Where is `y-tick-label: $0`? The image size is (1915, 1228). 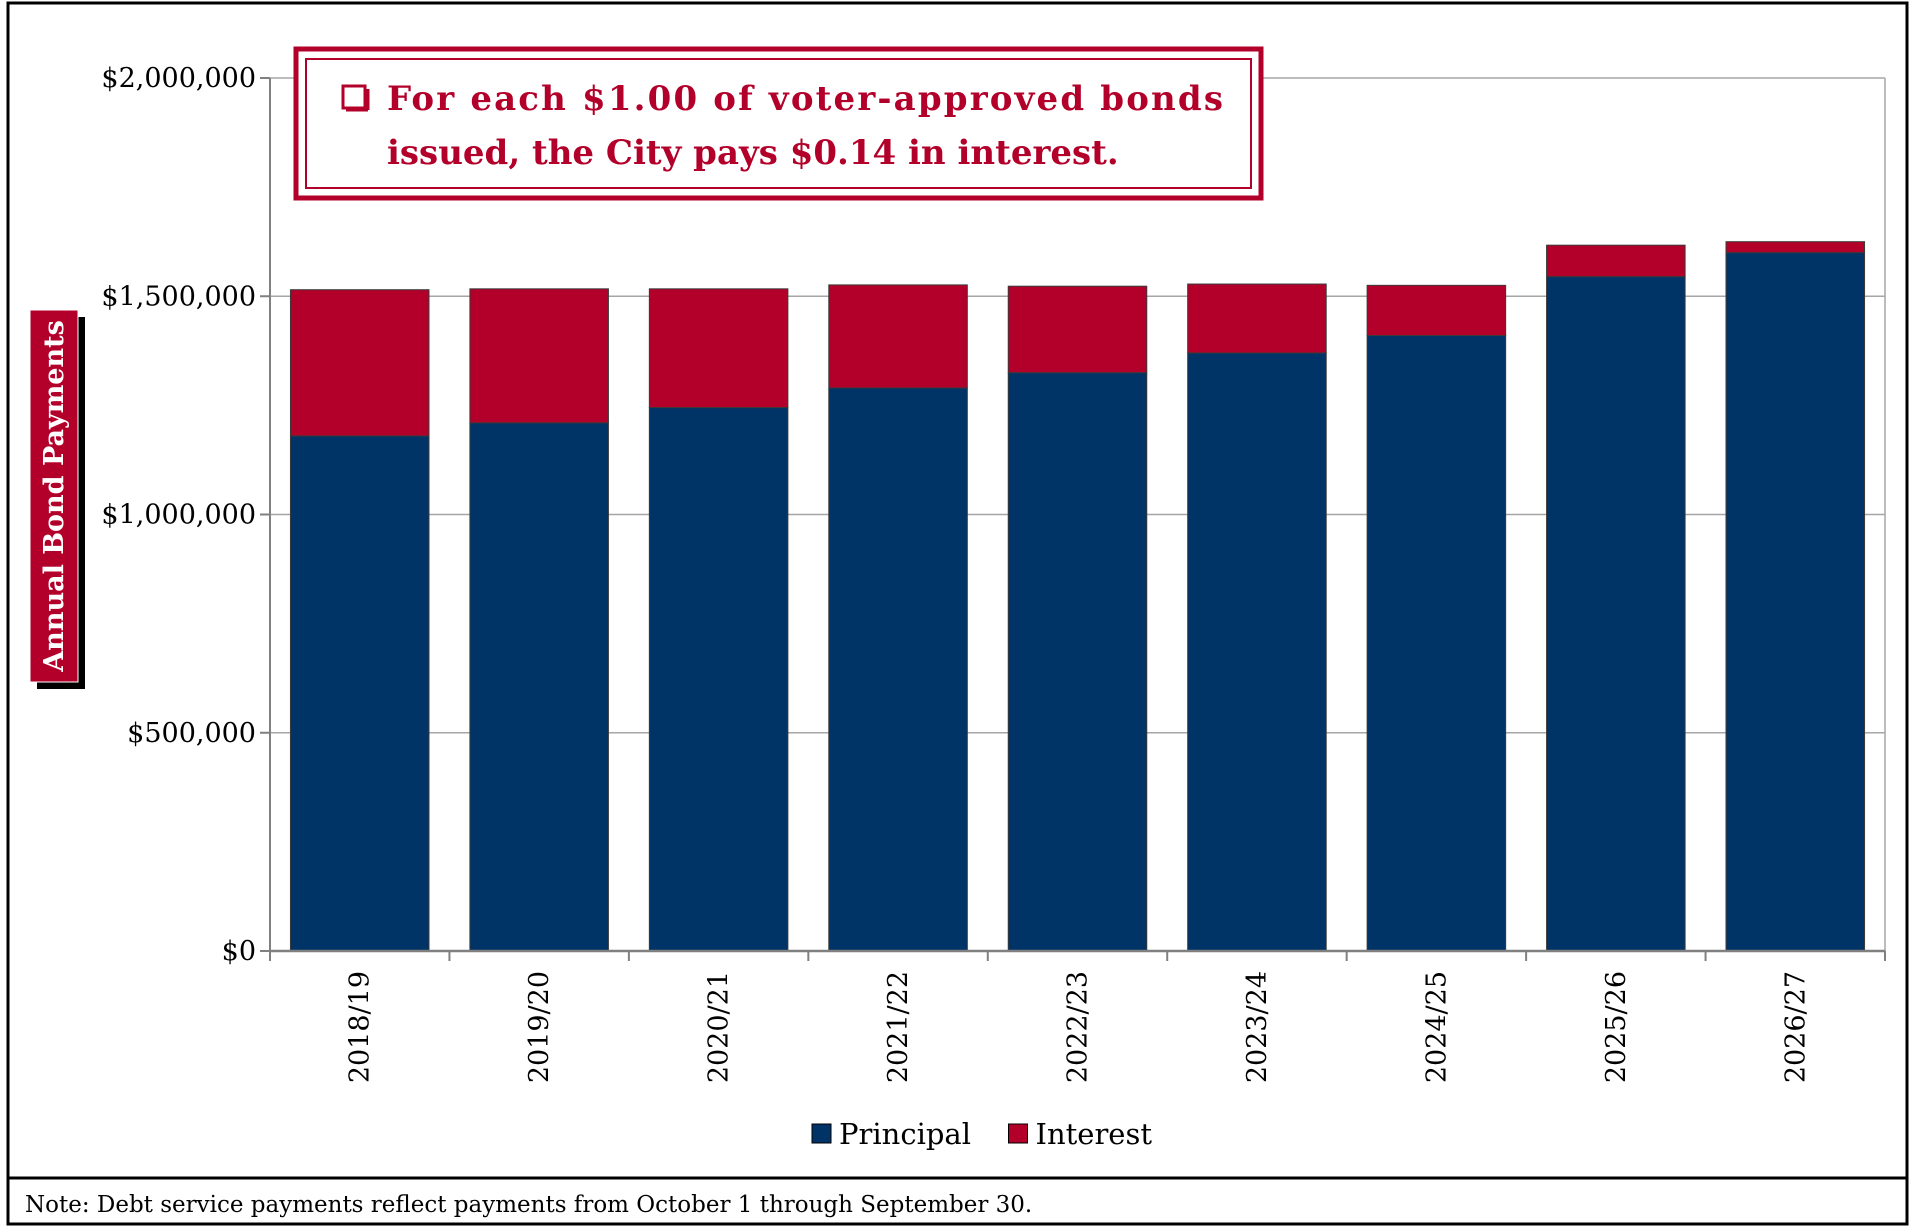
y-tick-label: $0 is located at coordinates (239, 951).